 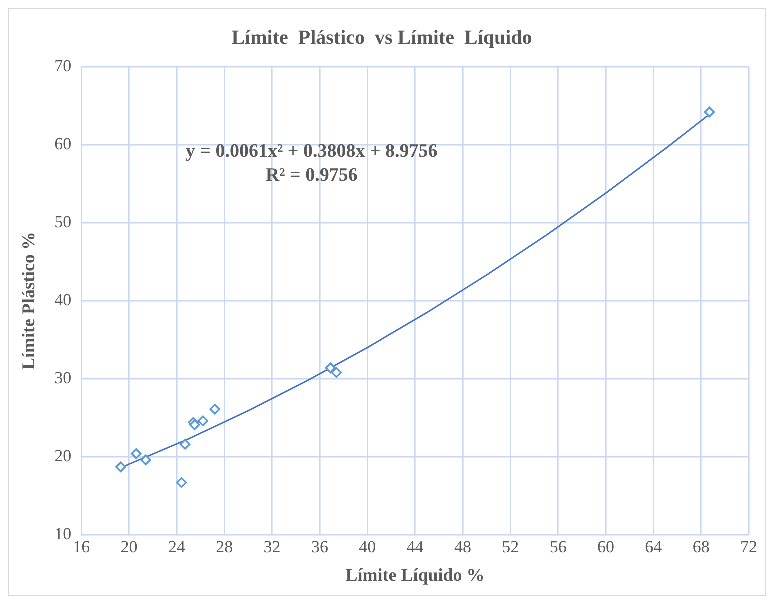 I want to click on y-tick-label: 70, so click(x=63, y=66).